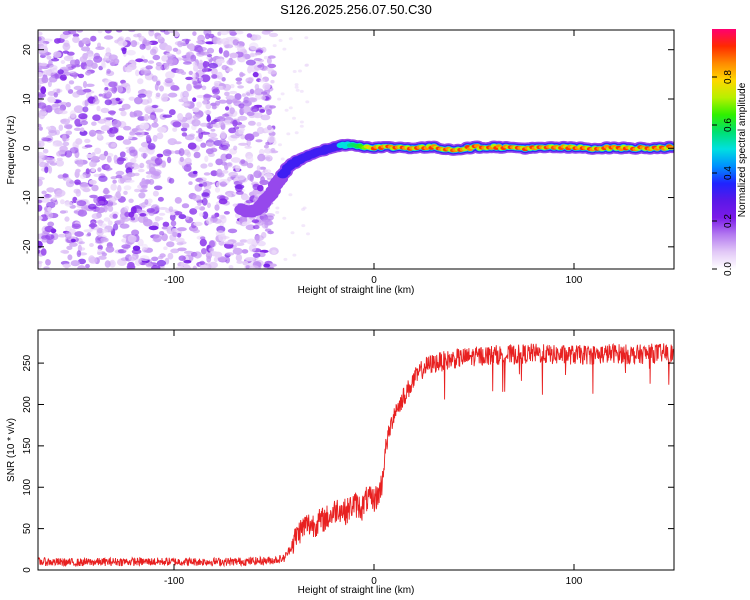 The height and width of the screenshot is (600, 750). What do you see at coordinates (27, 570) in the screenshot?
I see `snr-y-tick-label: 0` at bounding box center [27, 570].